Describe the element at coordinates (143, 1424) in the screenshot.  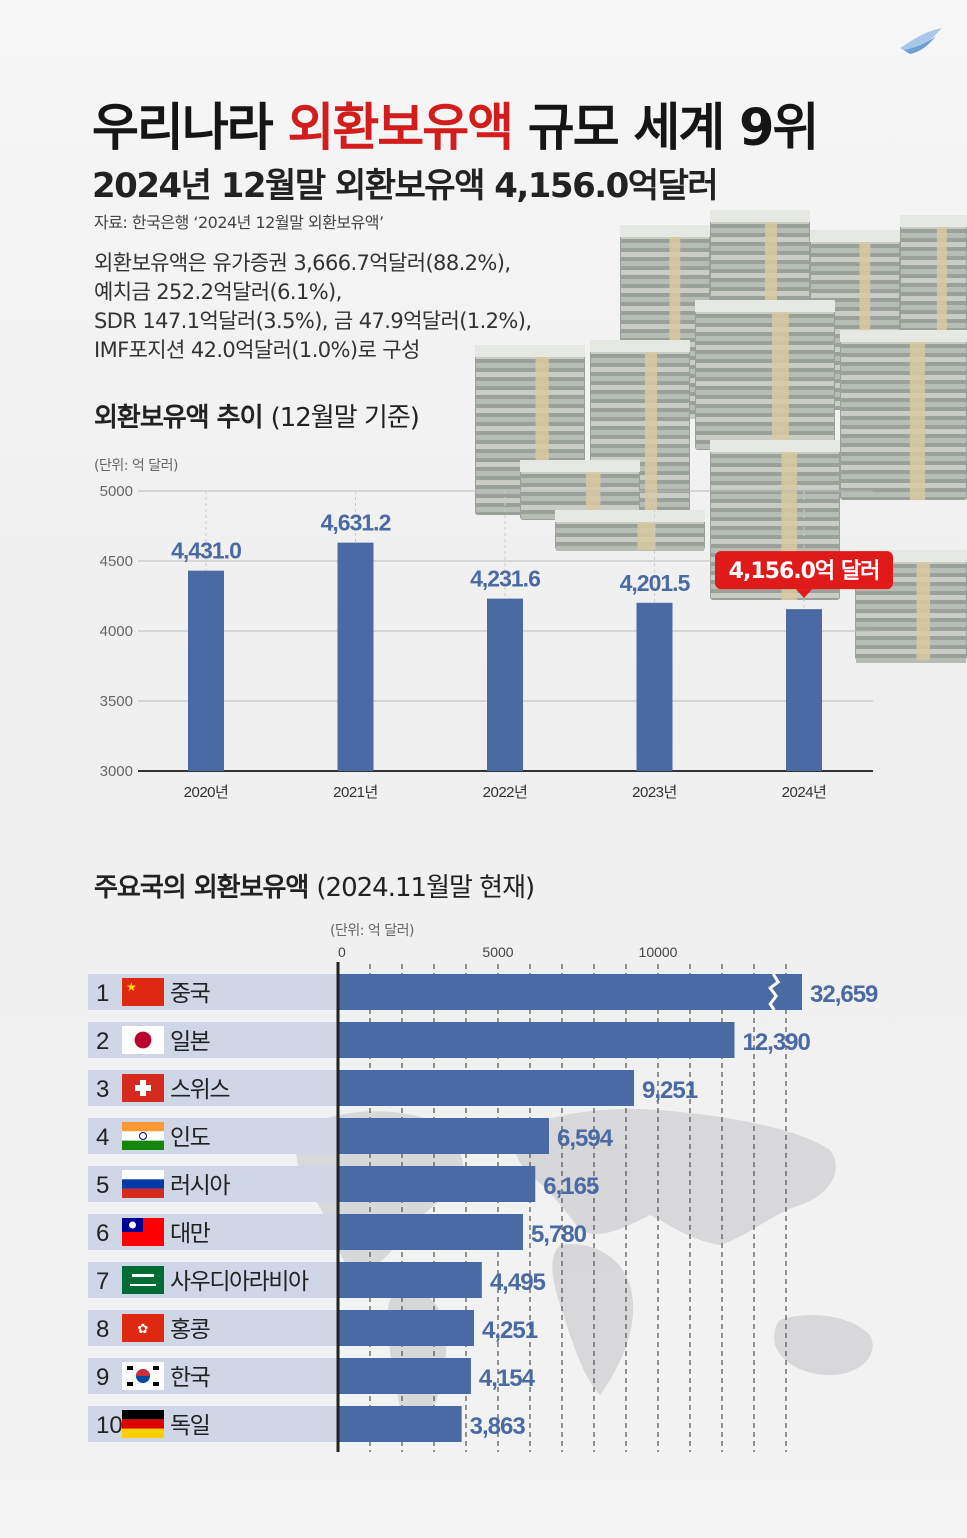
I see `germany-flag-icon` at that location.